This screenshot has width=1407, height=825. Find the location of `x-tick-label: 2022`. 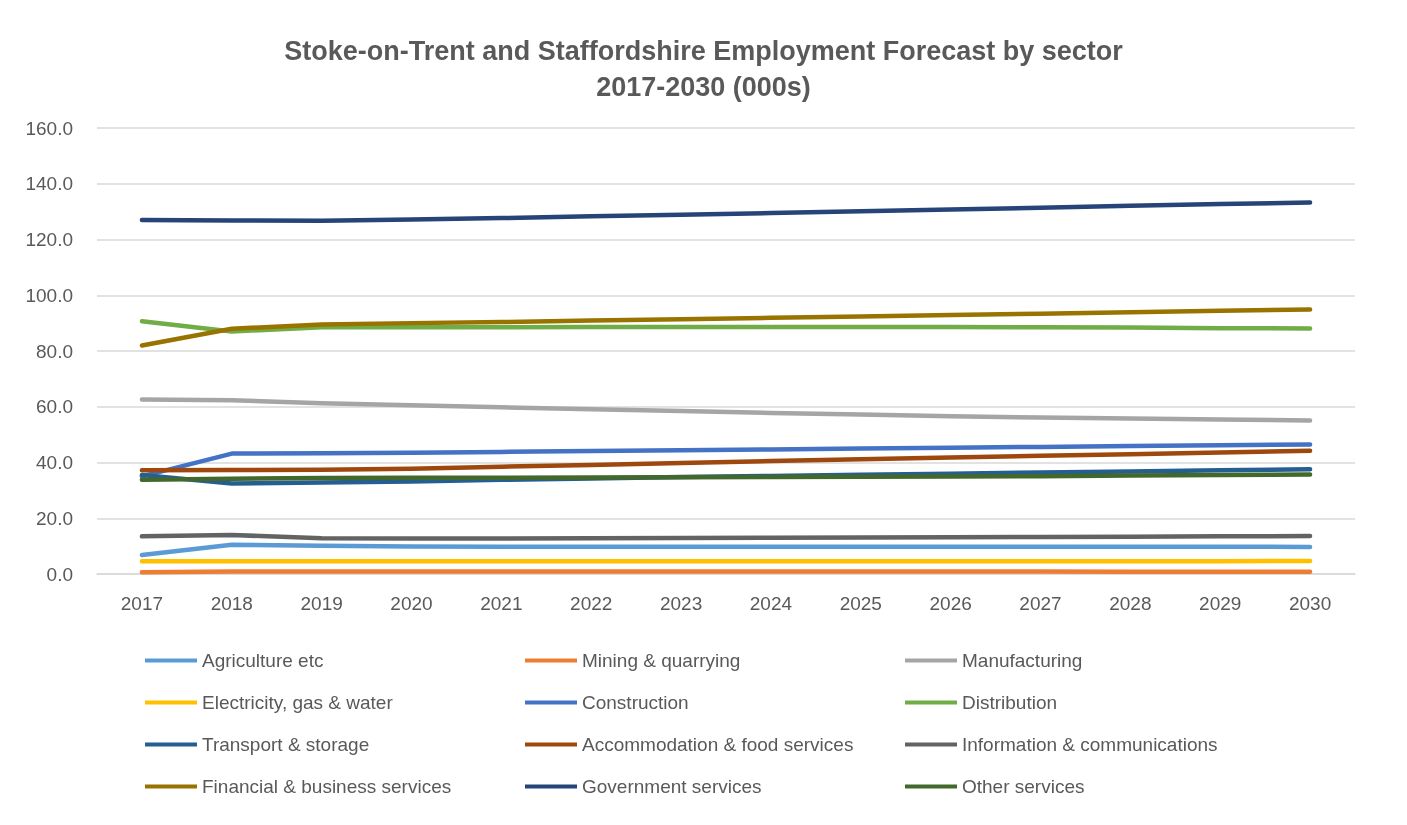

x-tick-label: 2022 is located at coordinates (591, 603).